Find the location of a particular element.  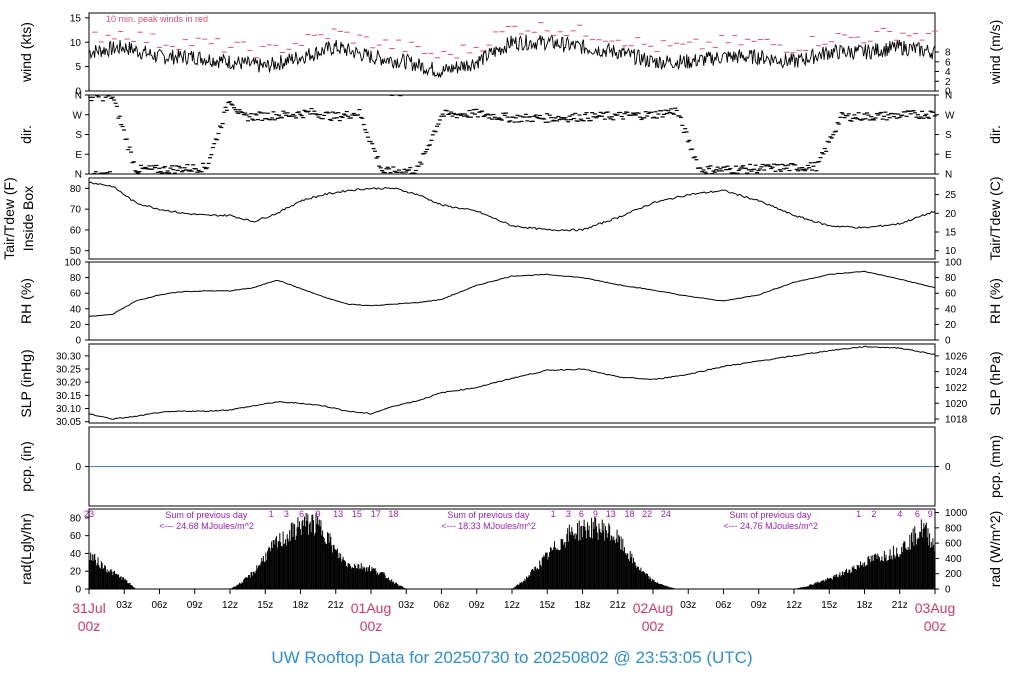

pcp-ylabel-right: pcp. (mm) is located at coordinates (995, 466).